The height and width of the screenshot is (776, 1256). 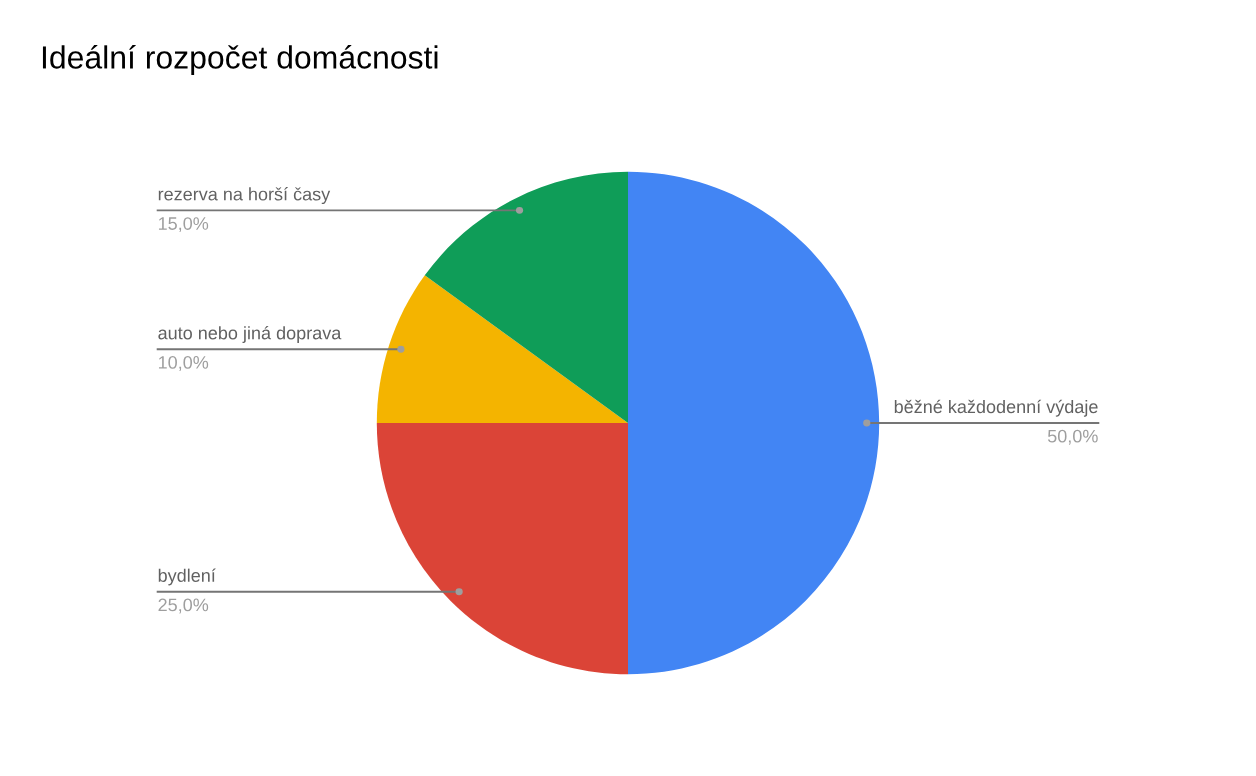 I want to click on data-label: 25,0%, so click(x=183, y=606).